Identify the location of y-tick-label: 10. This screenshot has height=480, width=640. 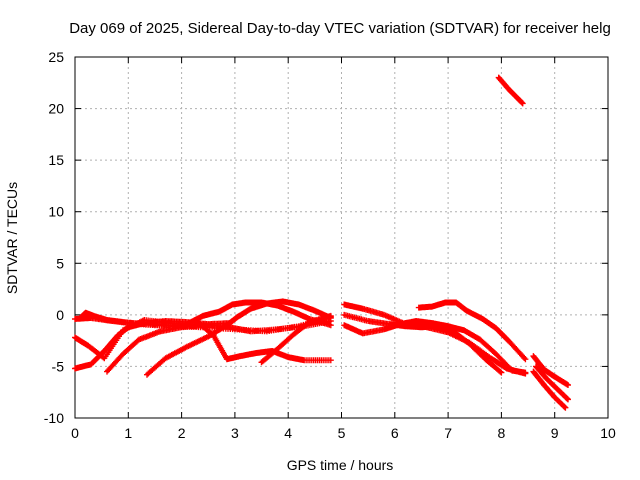
(56, 212).